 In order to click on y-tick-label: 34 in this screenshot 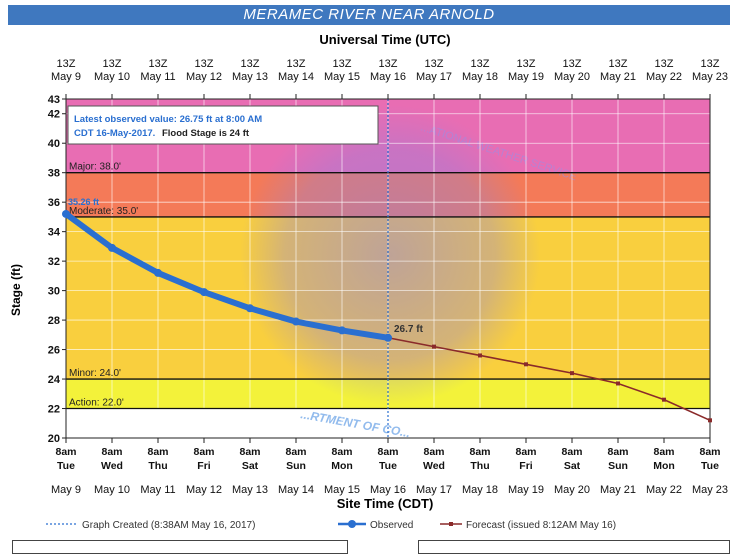, I will do `click(54, 233)`.